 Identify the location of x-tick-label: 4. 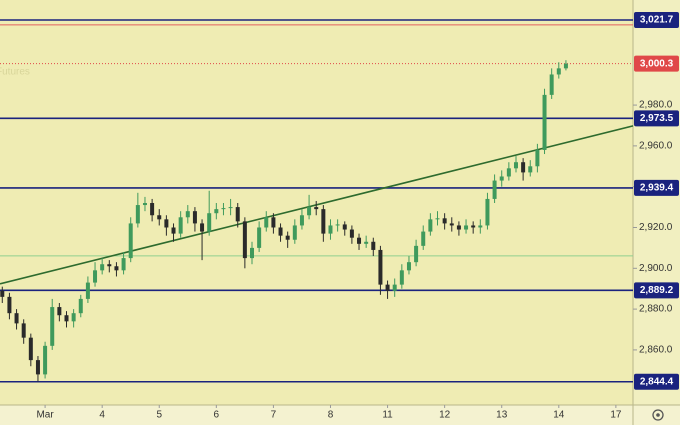
(102, 415).